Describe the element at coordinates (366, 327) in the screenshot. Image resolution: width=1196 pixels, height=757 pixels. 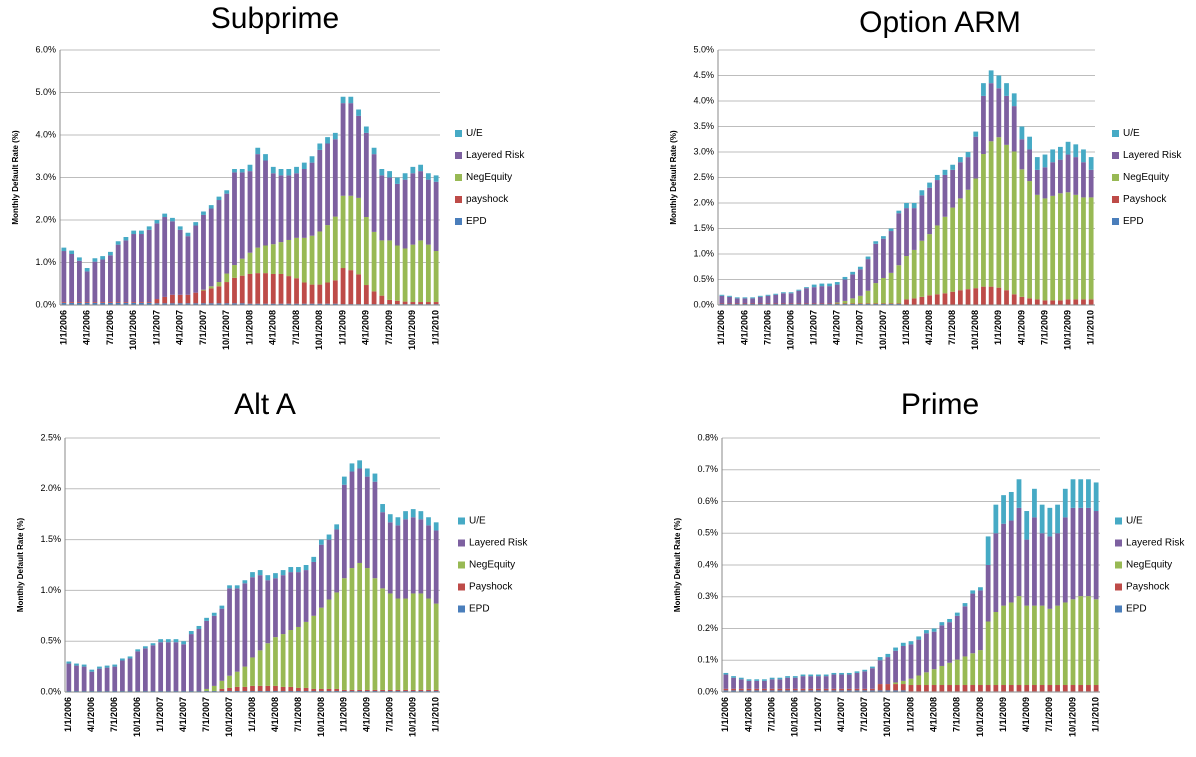
I see `x-tick-label: 4/1/2009` at that location.